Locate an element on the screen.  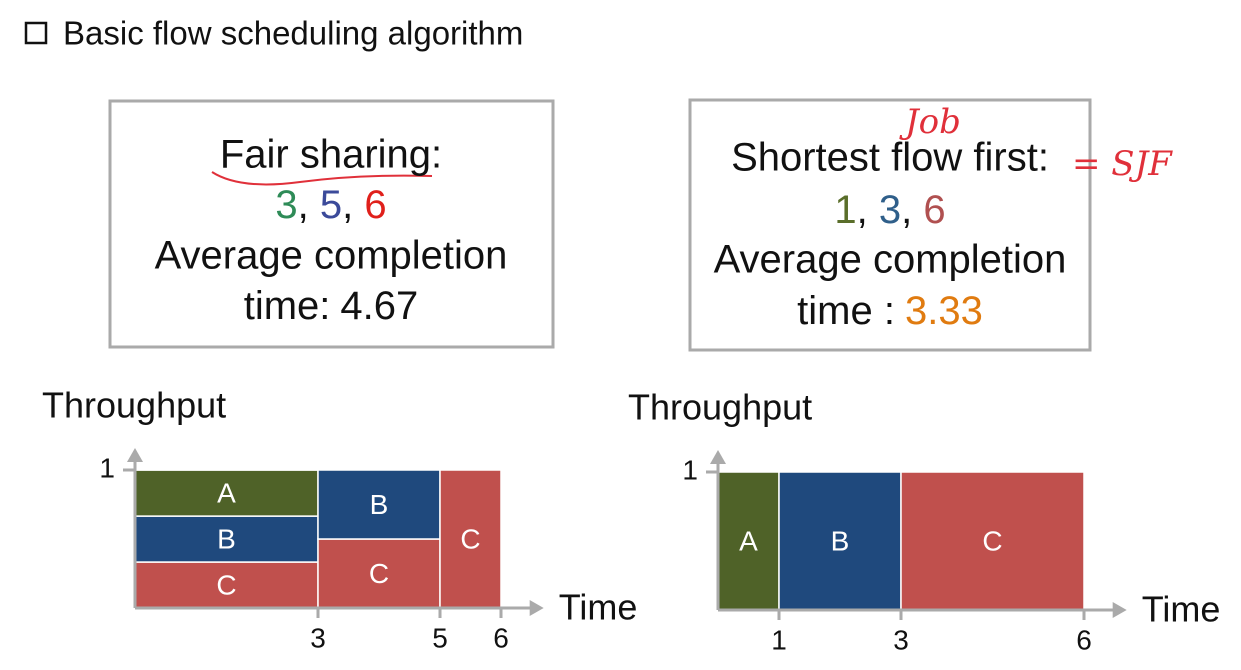
average-value: 4.67 is located at coordinates (379, 306).